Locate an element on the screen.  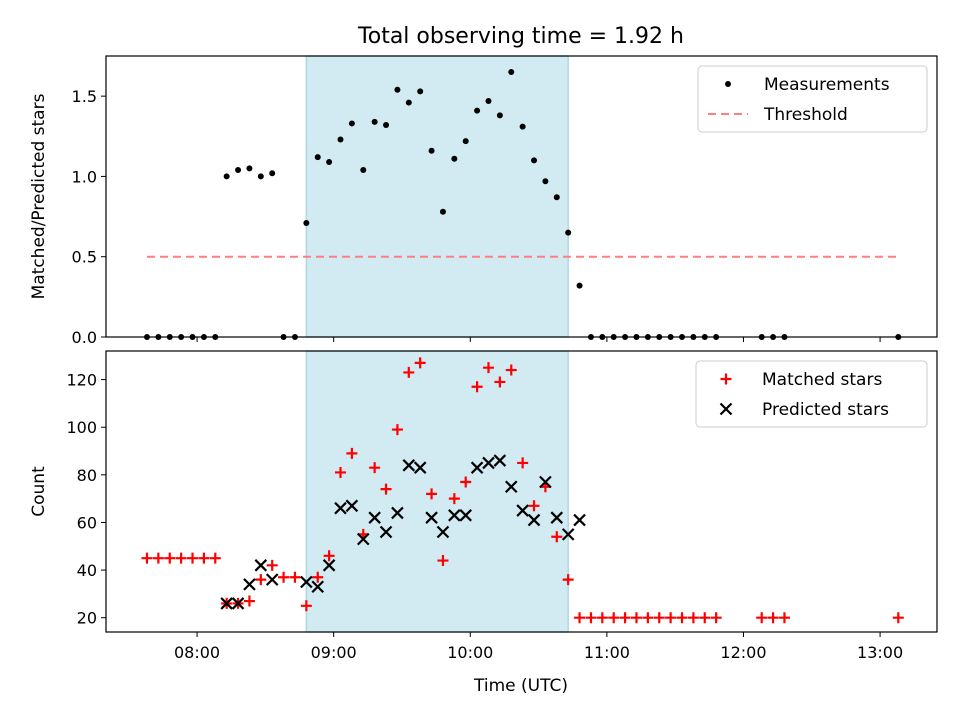
legend-label: Matched stars is located at coordinates (822, 380).